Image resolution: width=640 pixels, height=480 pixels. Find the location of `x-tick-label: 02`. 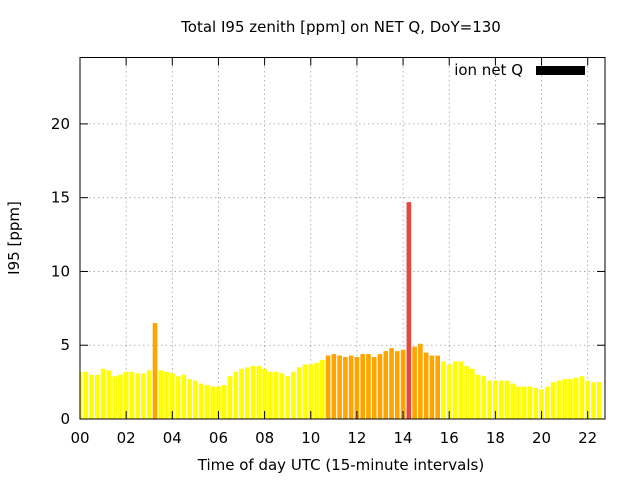

x-tick-label: 02 is located at coordinates (126, 438).